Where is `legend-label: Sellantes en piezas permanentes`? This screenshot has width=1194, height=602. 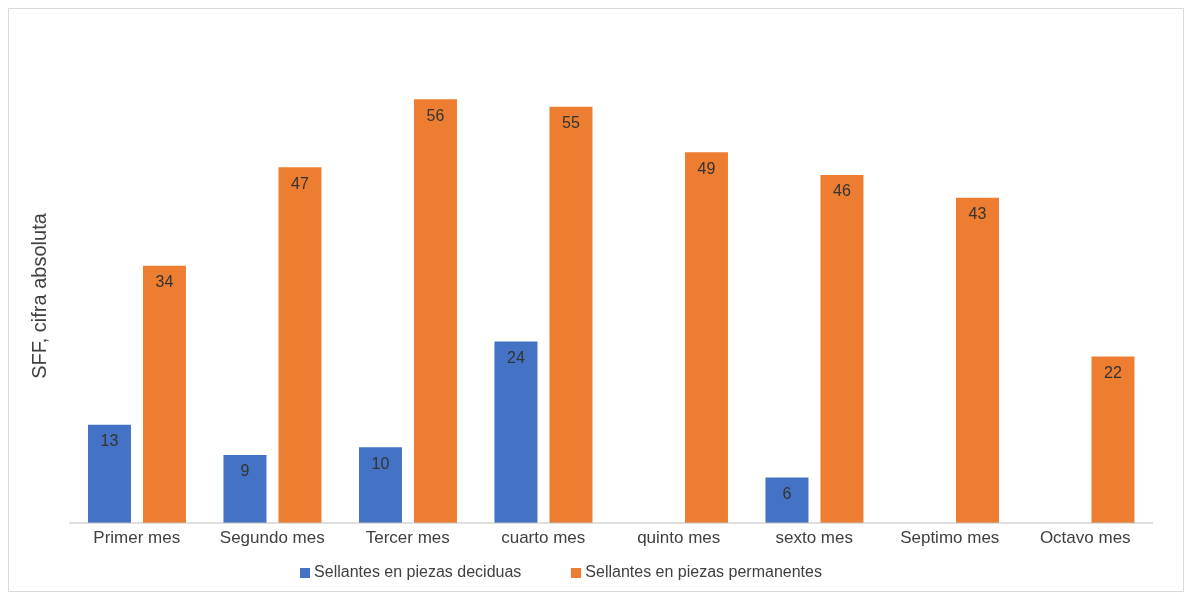 legend-label: Sellantes en piezas permanentes is located at coordinates (703, 571).